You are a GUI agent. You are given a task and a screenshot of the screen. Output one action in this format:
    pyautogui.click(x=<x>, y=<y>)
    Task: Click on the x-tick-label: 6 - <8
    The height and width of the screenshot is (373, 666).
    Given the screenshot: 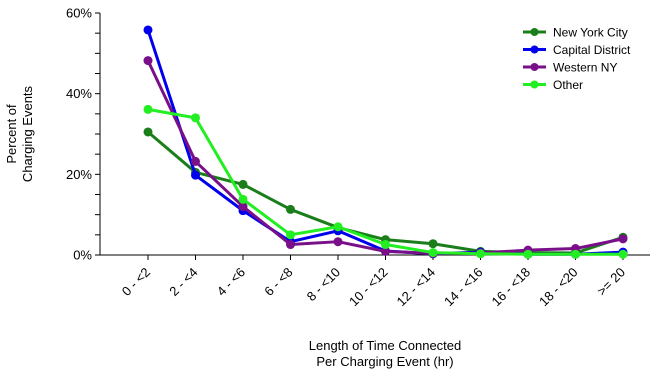 What is the action you would take?
    pyautogui.click(x=278, y=282)
    